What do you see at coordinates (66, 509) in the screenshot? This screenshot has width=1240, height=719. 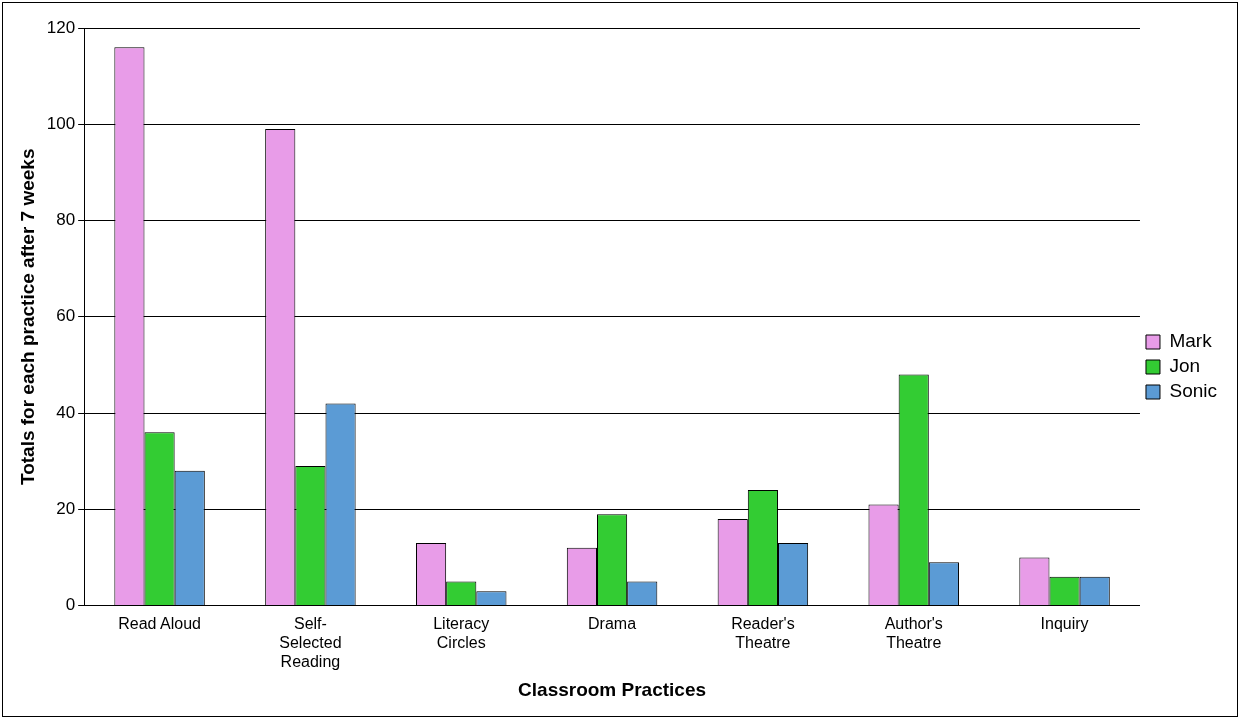 I see `y-tick-label: 20` at bounding box center [66, 509].